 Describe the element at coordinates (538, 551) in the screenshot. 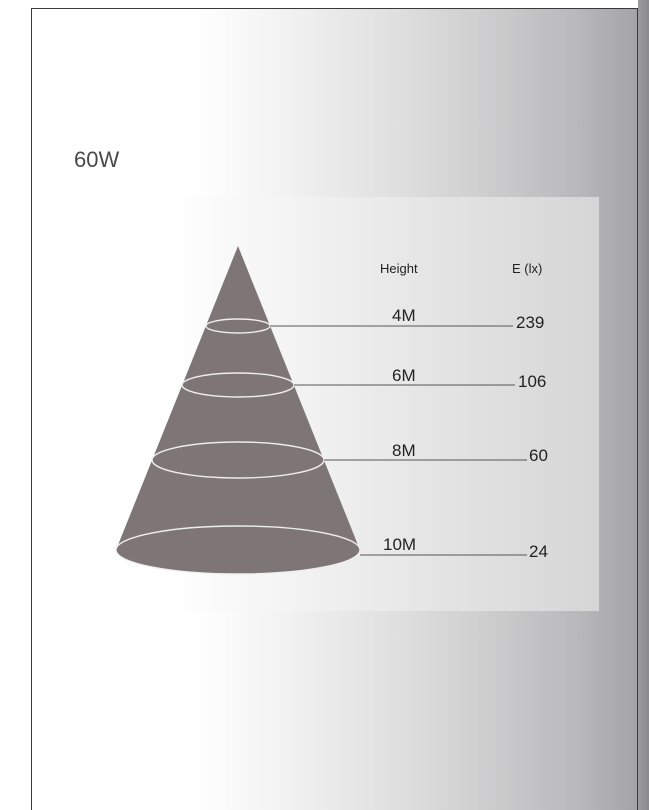

I see `lux-value-10m: 24` at that location.